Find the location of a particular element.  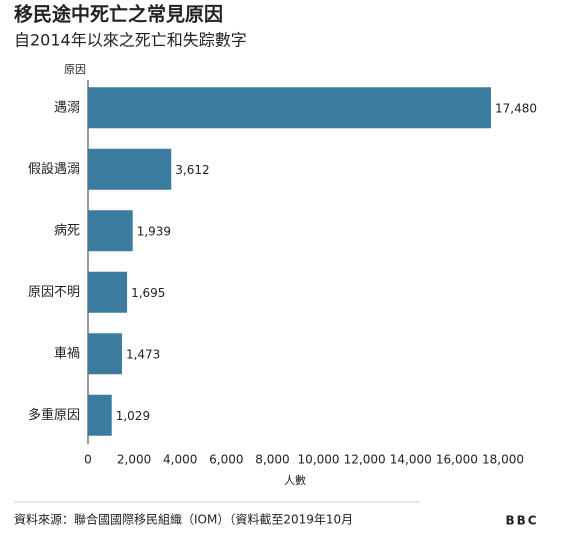

y-tick-label: 病死 is located at coordinates (67, 230).